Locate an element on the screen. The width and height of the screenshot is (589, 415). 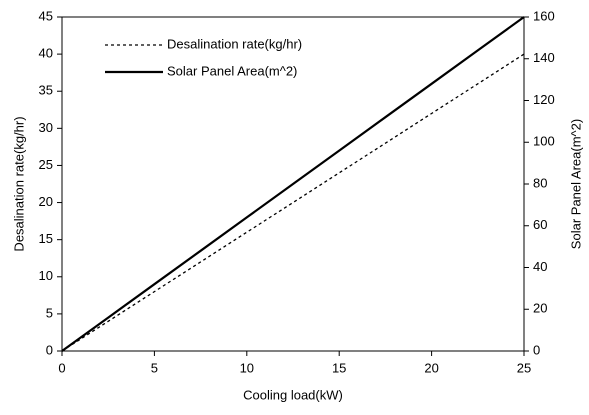
x-axis-title: Cooling load(kW) is located at coordinates (293, 394).